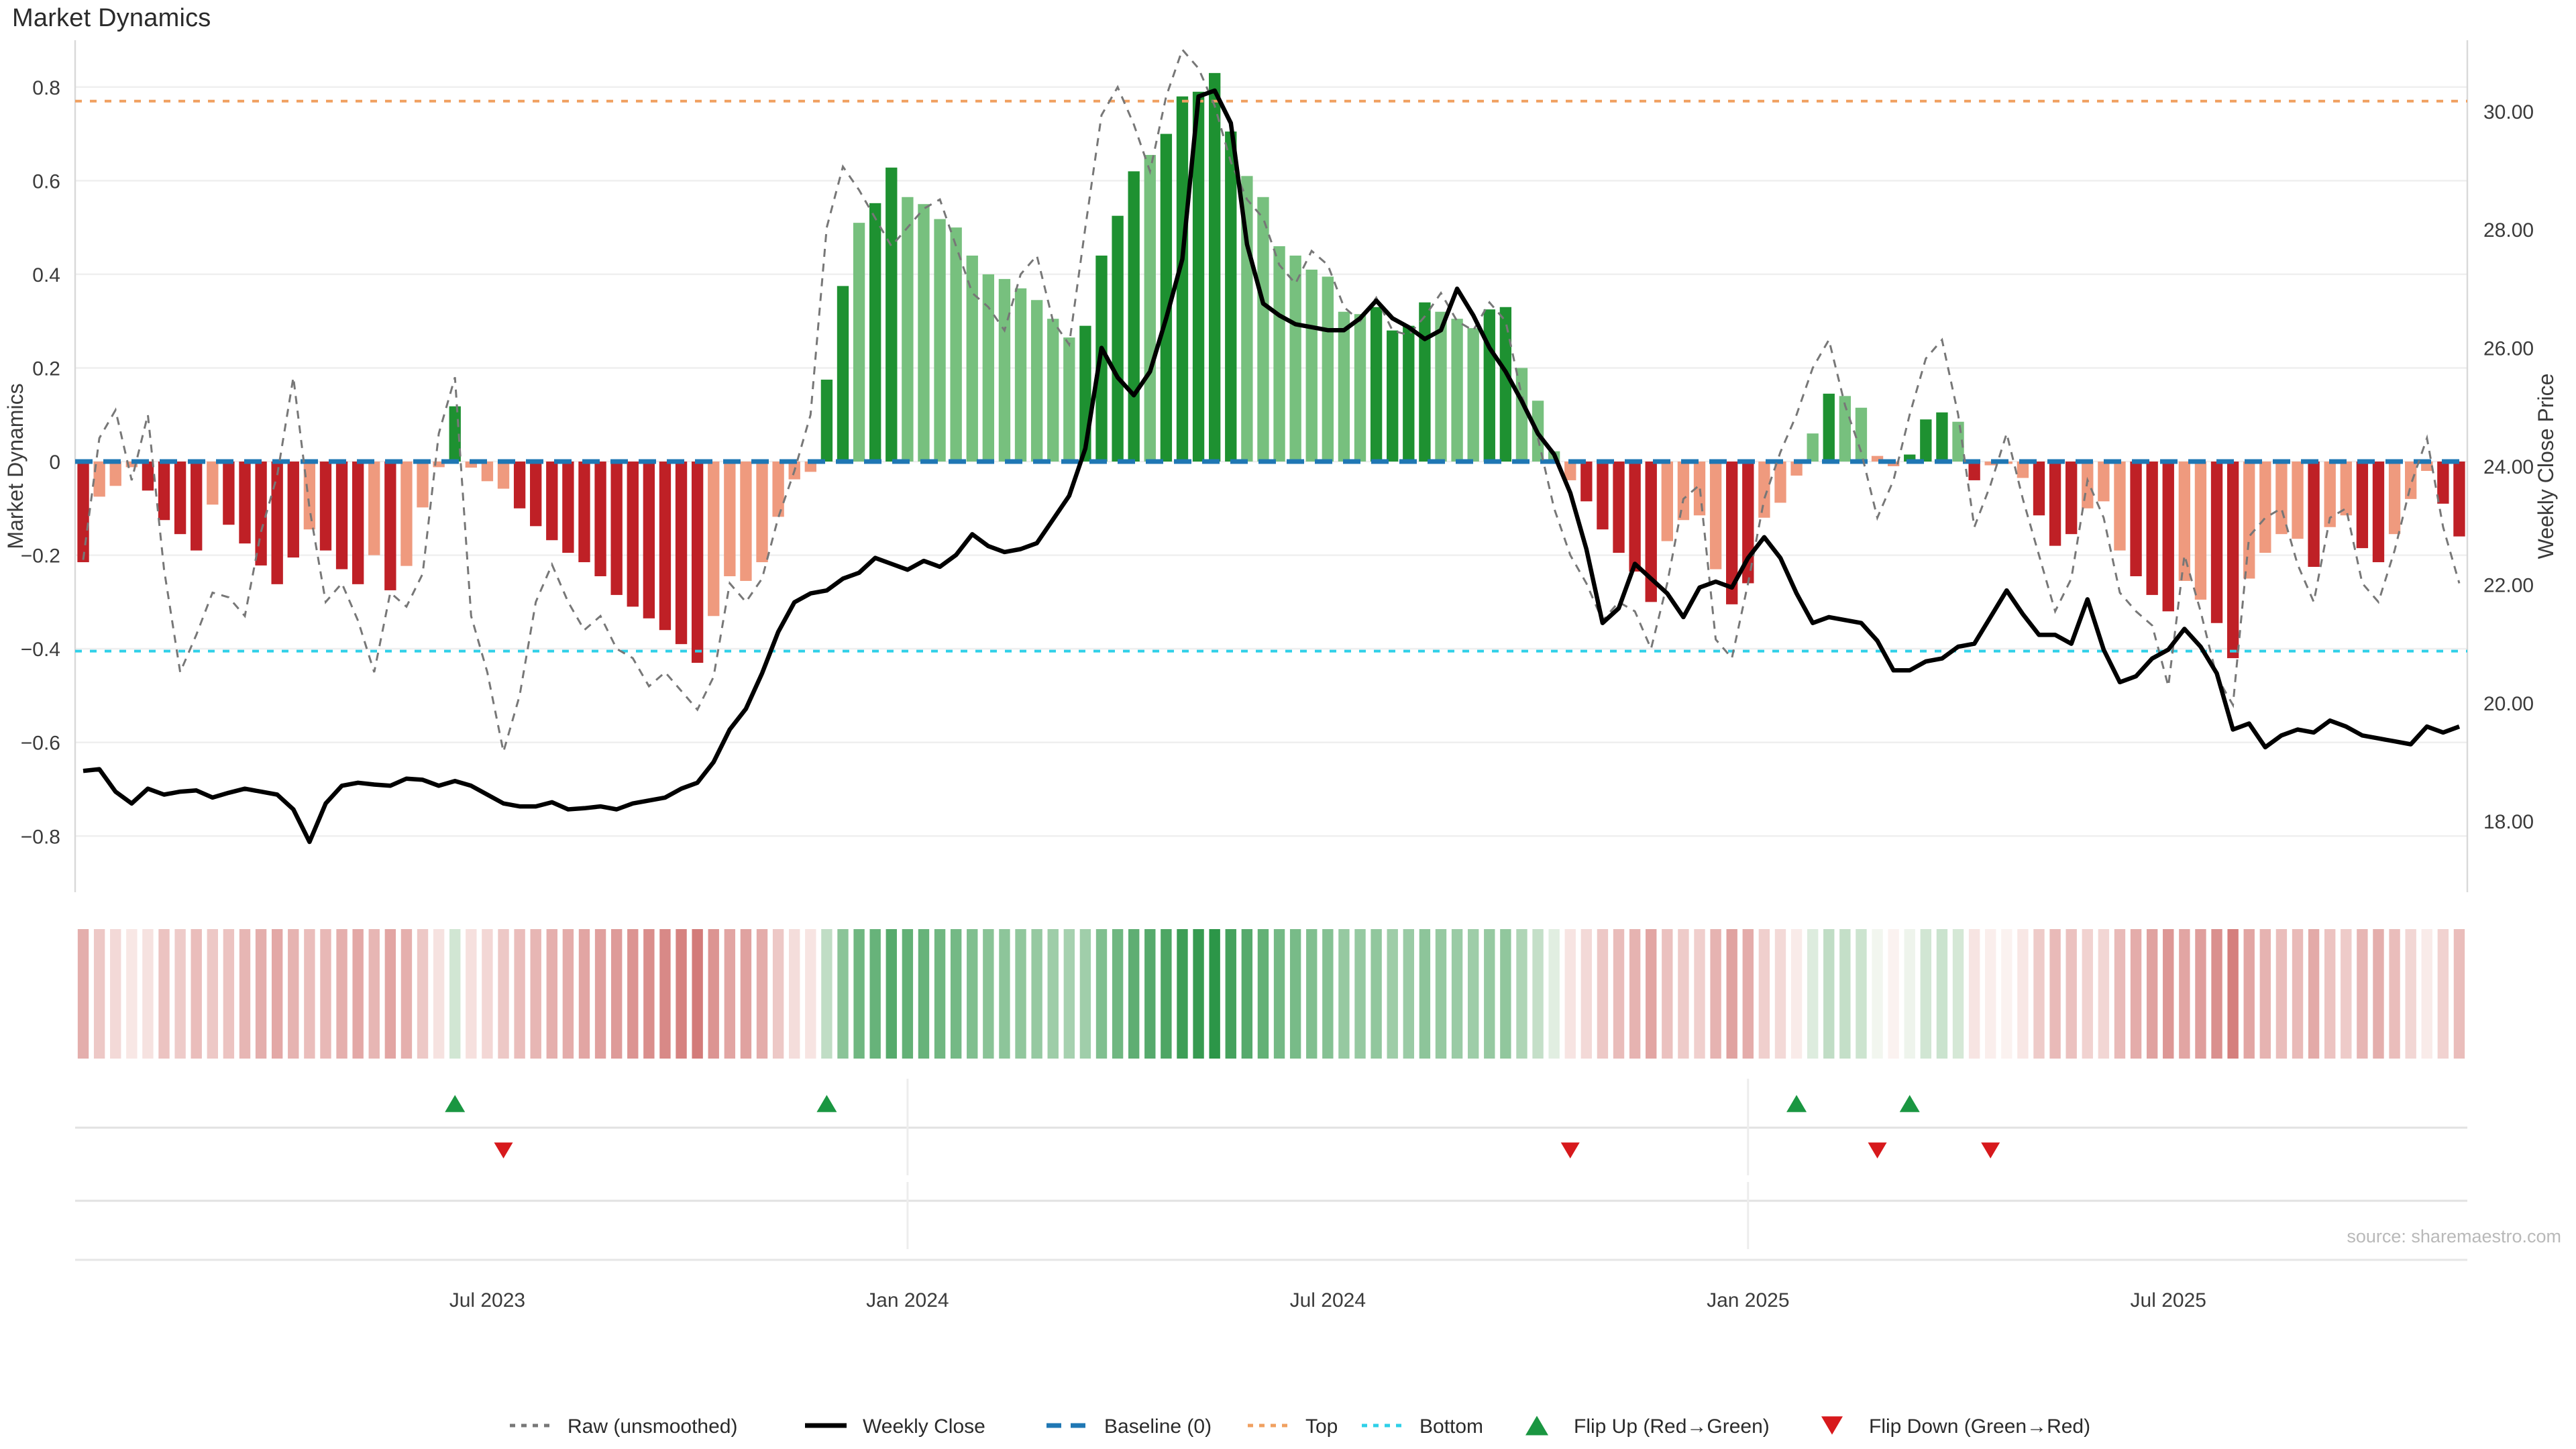 This screenshot has width=2576, height=1449. Describe the element at coordinates (895, 1426) in the screenshot. I see `legend-item: Weekly Close` at that location.